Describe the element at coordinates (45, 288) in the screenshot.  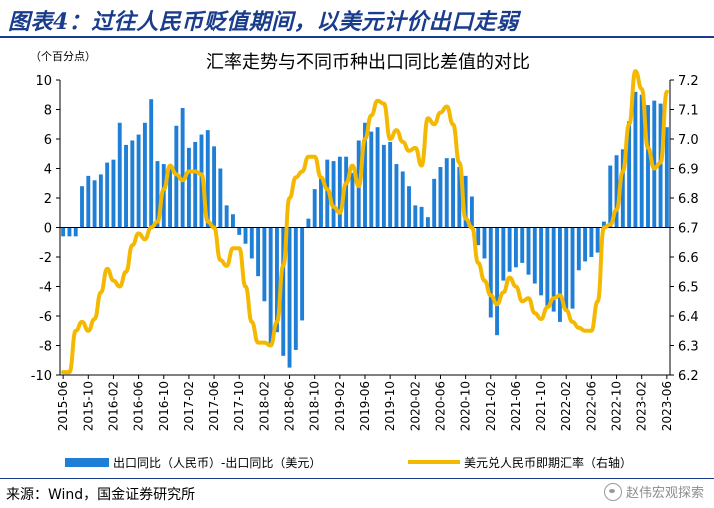
I see `left-tick-label: -4` at that location.